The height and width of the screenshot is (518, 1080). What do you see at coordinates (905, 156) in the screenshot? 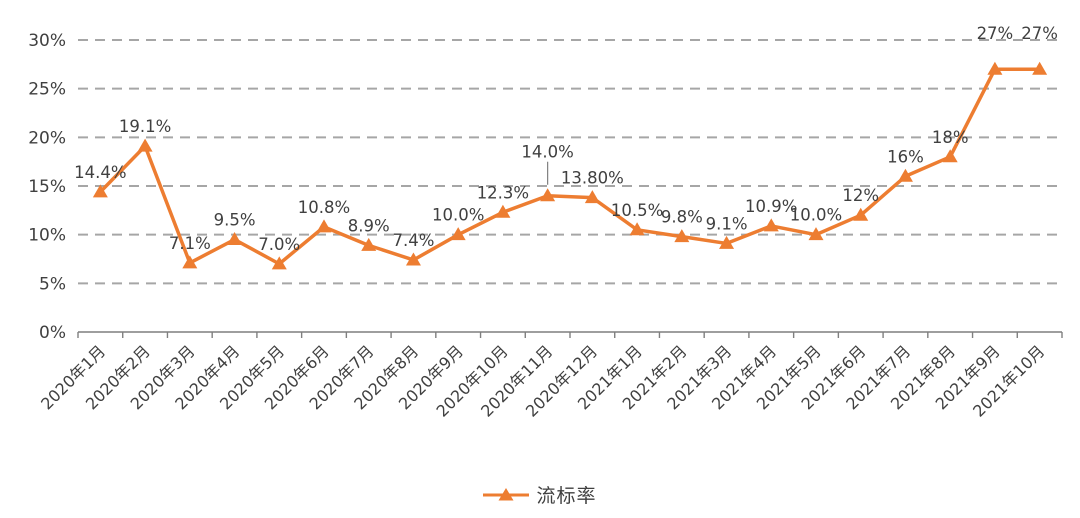
I see `svg-text: 16%` at bounding box center [905, 156].